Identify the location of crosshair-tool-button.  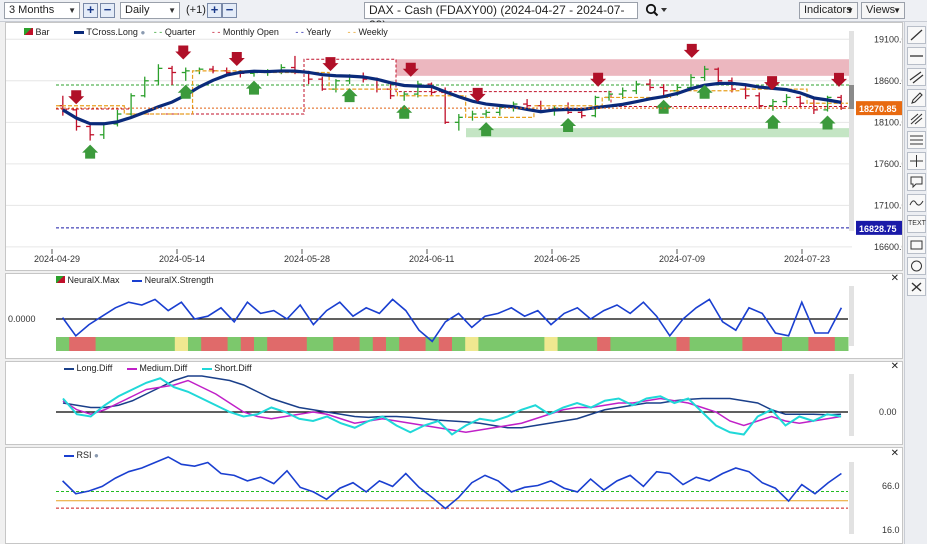
(916, 161).